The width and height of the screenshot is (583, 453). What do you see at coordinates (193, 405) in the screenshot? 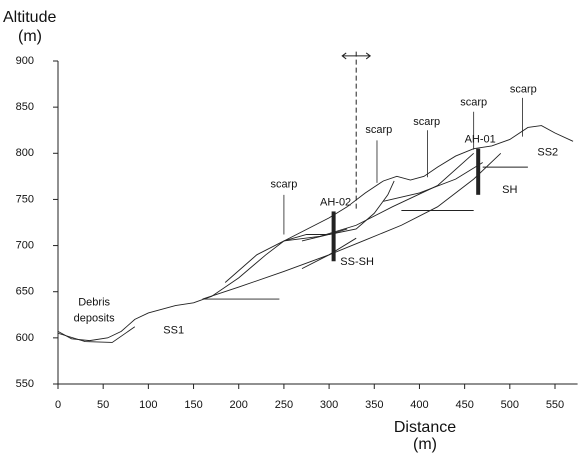
I see `x-tick-label: 150` at bounding box center [193, 405].